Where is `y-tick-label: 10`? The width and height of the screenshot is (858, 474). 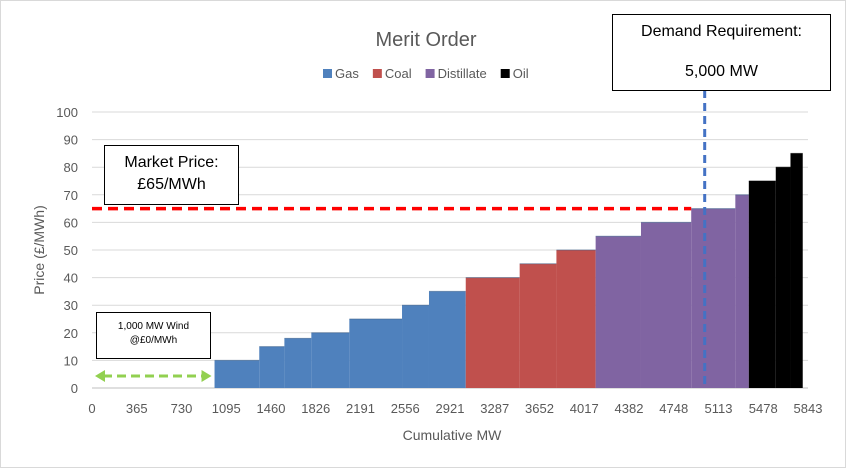 y-tick-label: 10 is located at coordinates (71, 360).